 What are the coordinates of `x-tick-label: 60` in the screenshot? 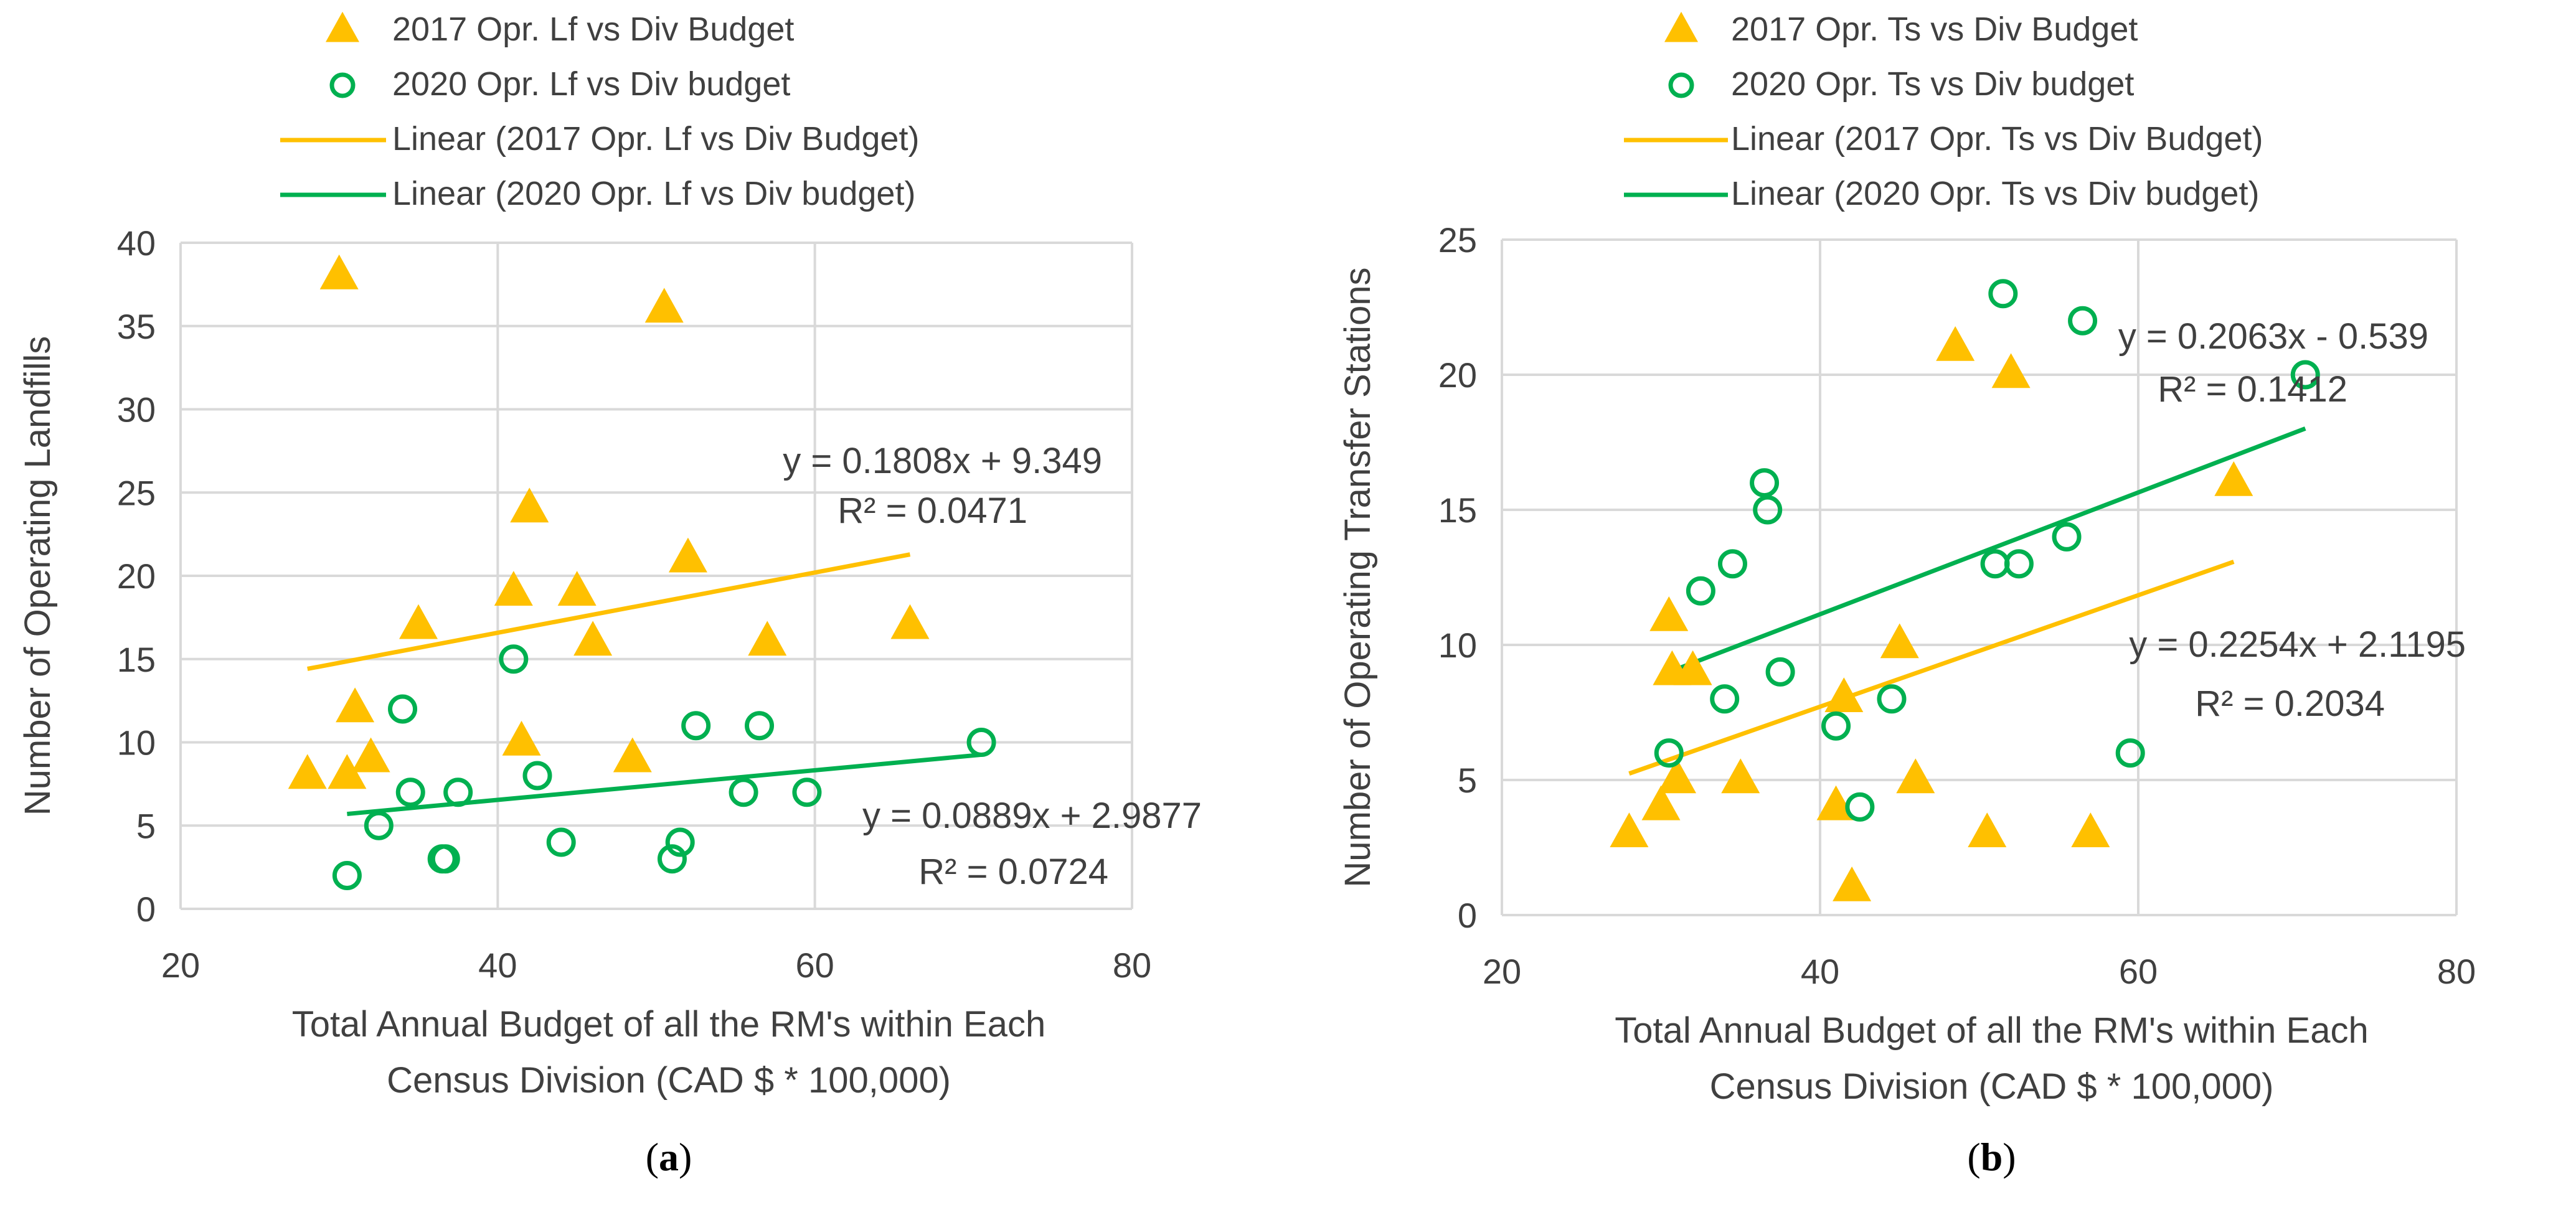 It's located at (2138, 971).